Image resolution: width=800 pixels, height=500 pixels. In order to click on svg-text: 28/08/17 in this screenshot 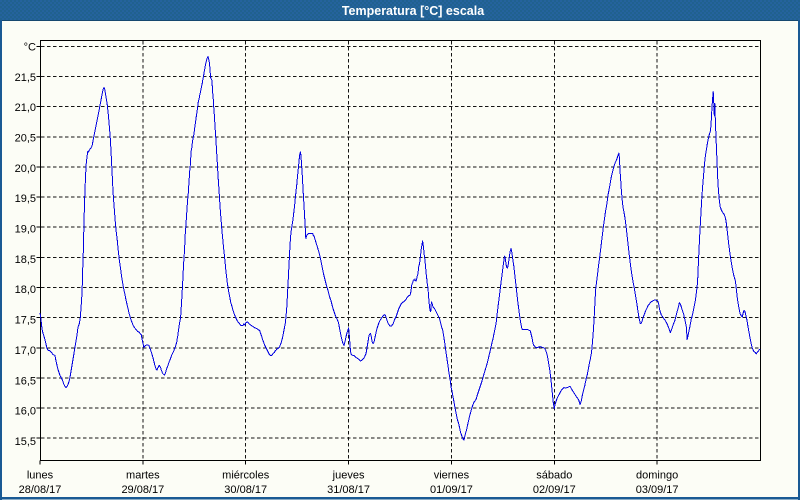, I will do `click(40, 490)`.